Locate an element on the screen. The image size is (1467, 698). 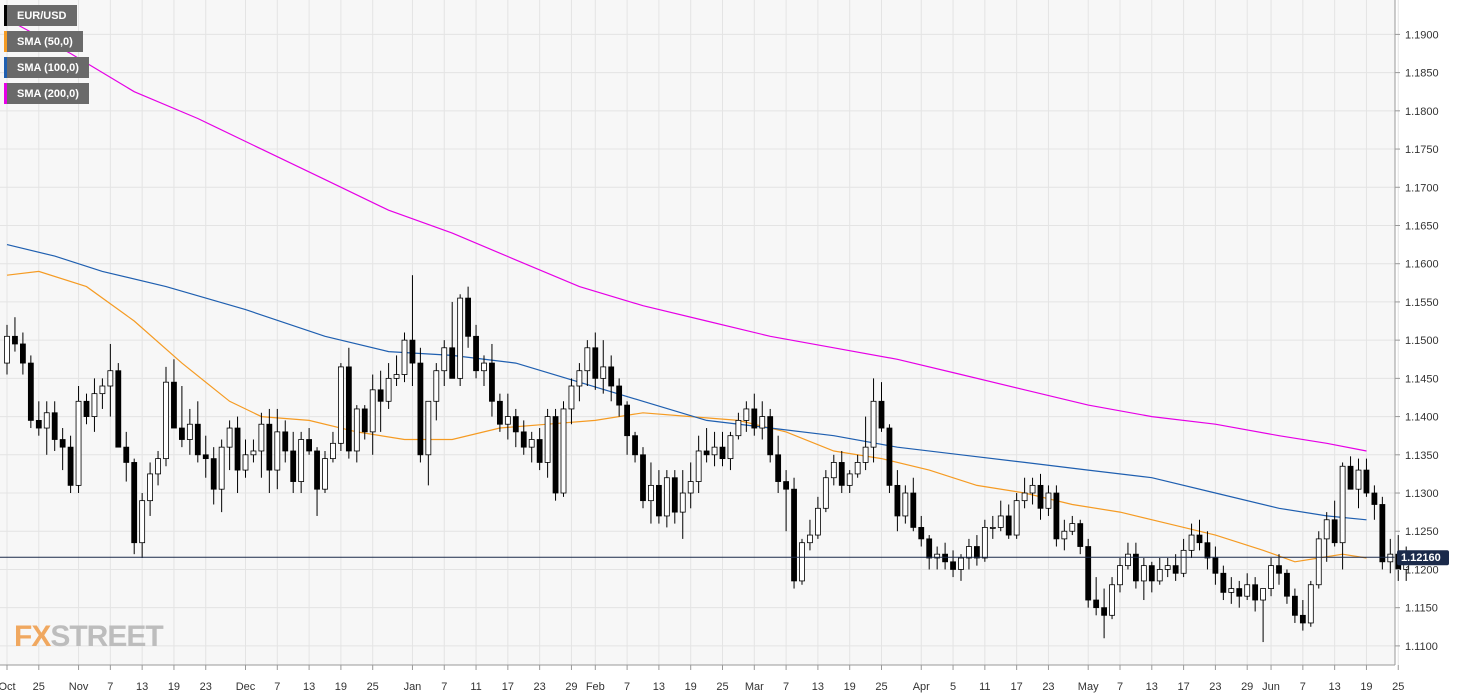
x-tick-label: Nov is located at coordinates (79, 687).